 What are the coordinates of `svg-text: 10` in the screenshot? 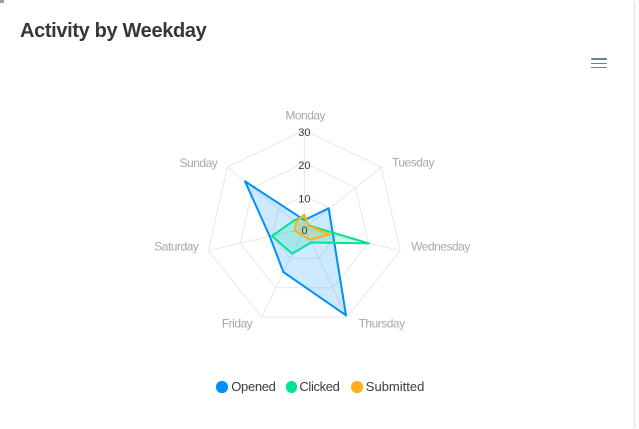 It's located at (304, 199).